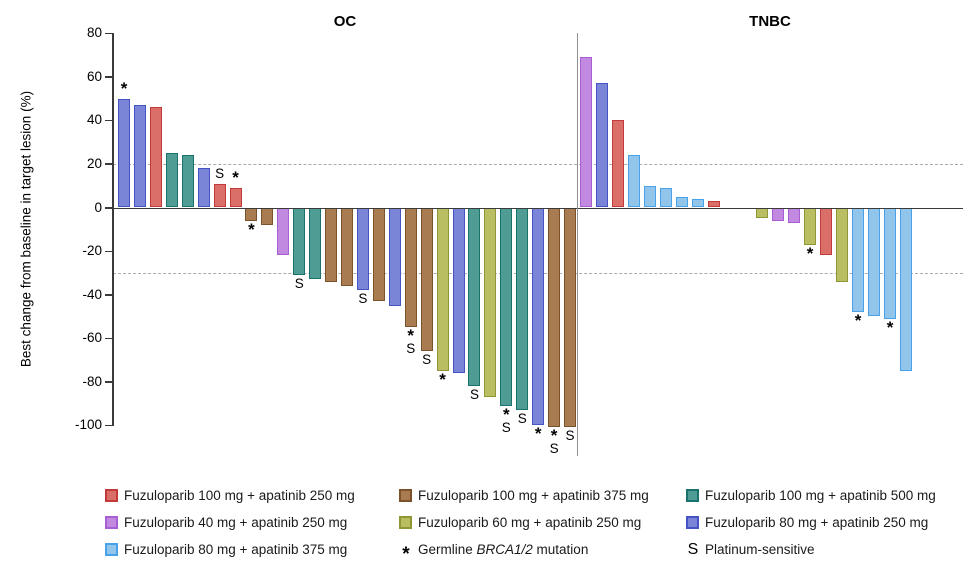 The image size is (976, 578). Describe the element at coordinates (447, 549) in the screenshot. I see `legend-label-part: Germline` at that location.